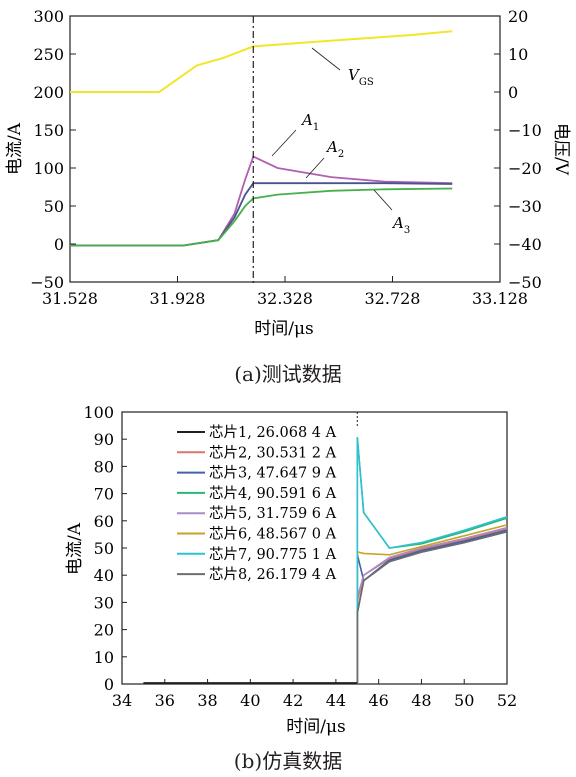 The height and width of the screenshot is (777, 576). I want to click on chart-a-ytick-label: 150, so click(48, 130).